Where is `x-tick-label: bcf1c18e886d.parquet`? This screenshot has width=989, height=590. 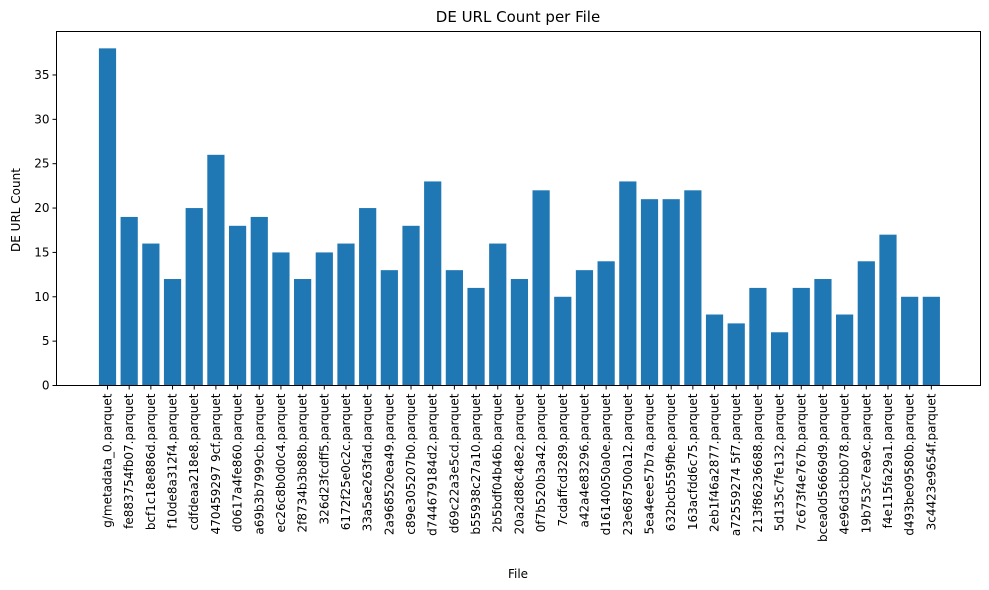
x-tick-label: bcf1c18e886d.parquet is located at coordinates (151, 461).